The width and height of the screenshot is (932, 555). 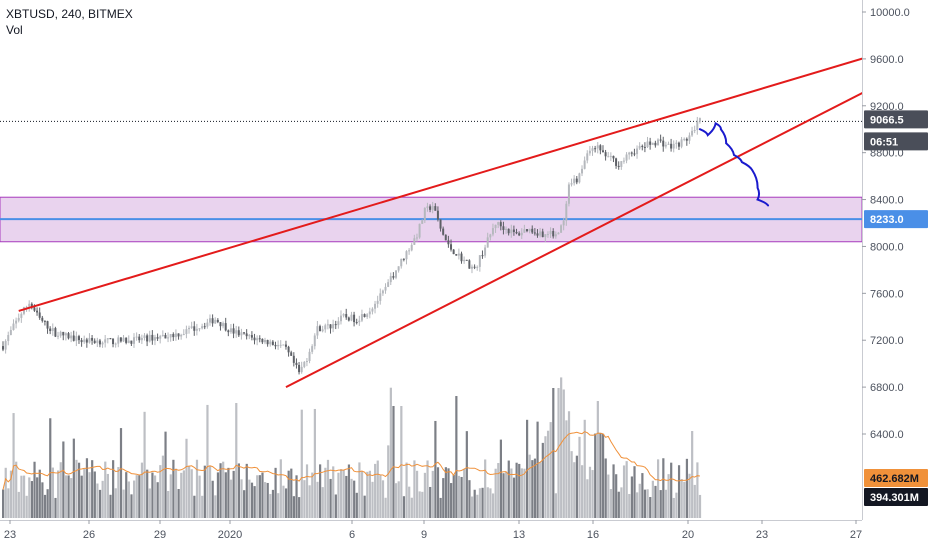 What do you see at coordinates (431, 530) in the screenshot?
I see `time-axis: 23 26 29 2020 6 9 13 16 20 23 27` at bounding box center [431, 530].